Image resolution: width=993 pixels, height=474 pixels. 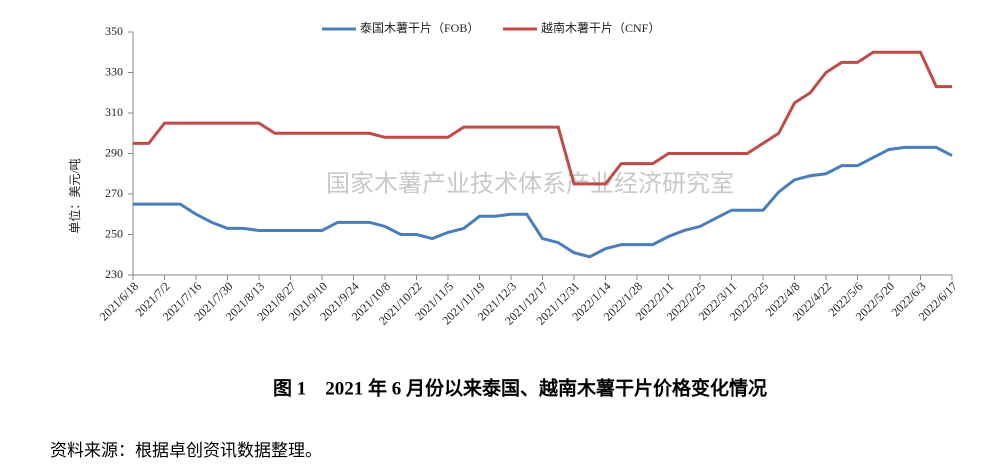 I want to click on y-tick-label: 230, so click(x=114, y=274).